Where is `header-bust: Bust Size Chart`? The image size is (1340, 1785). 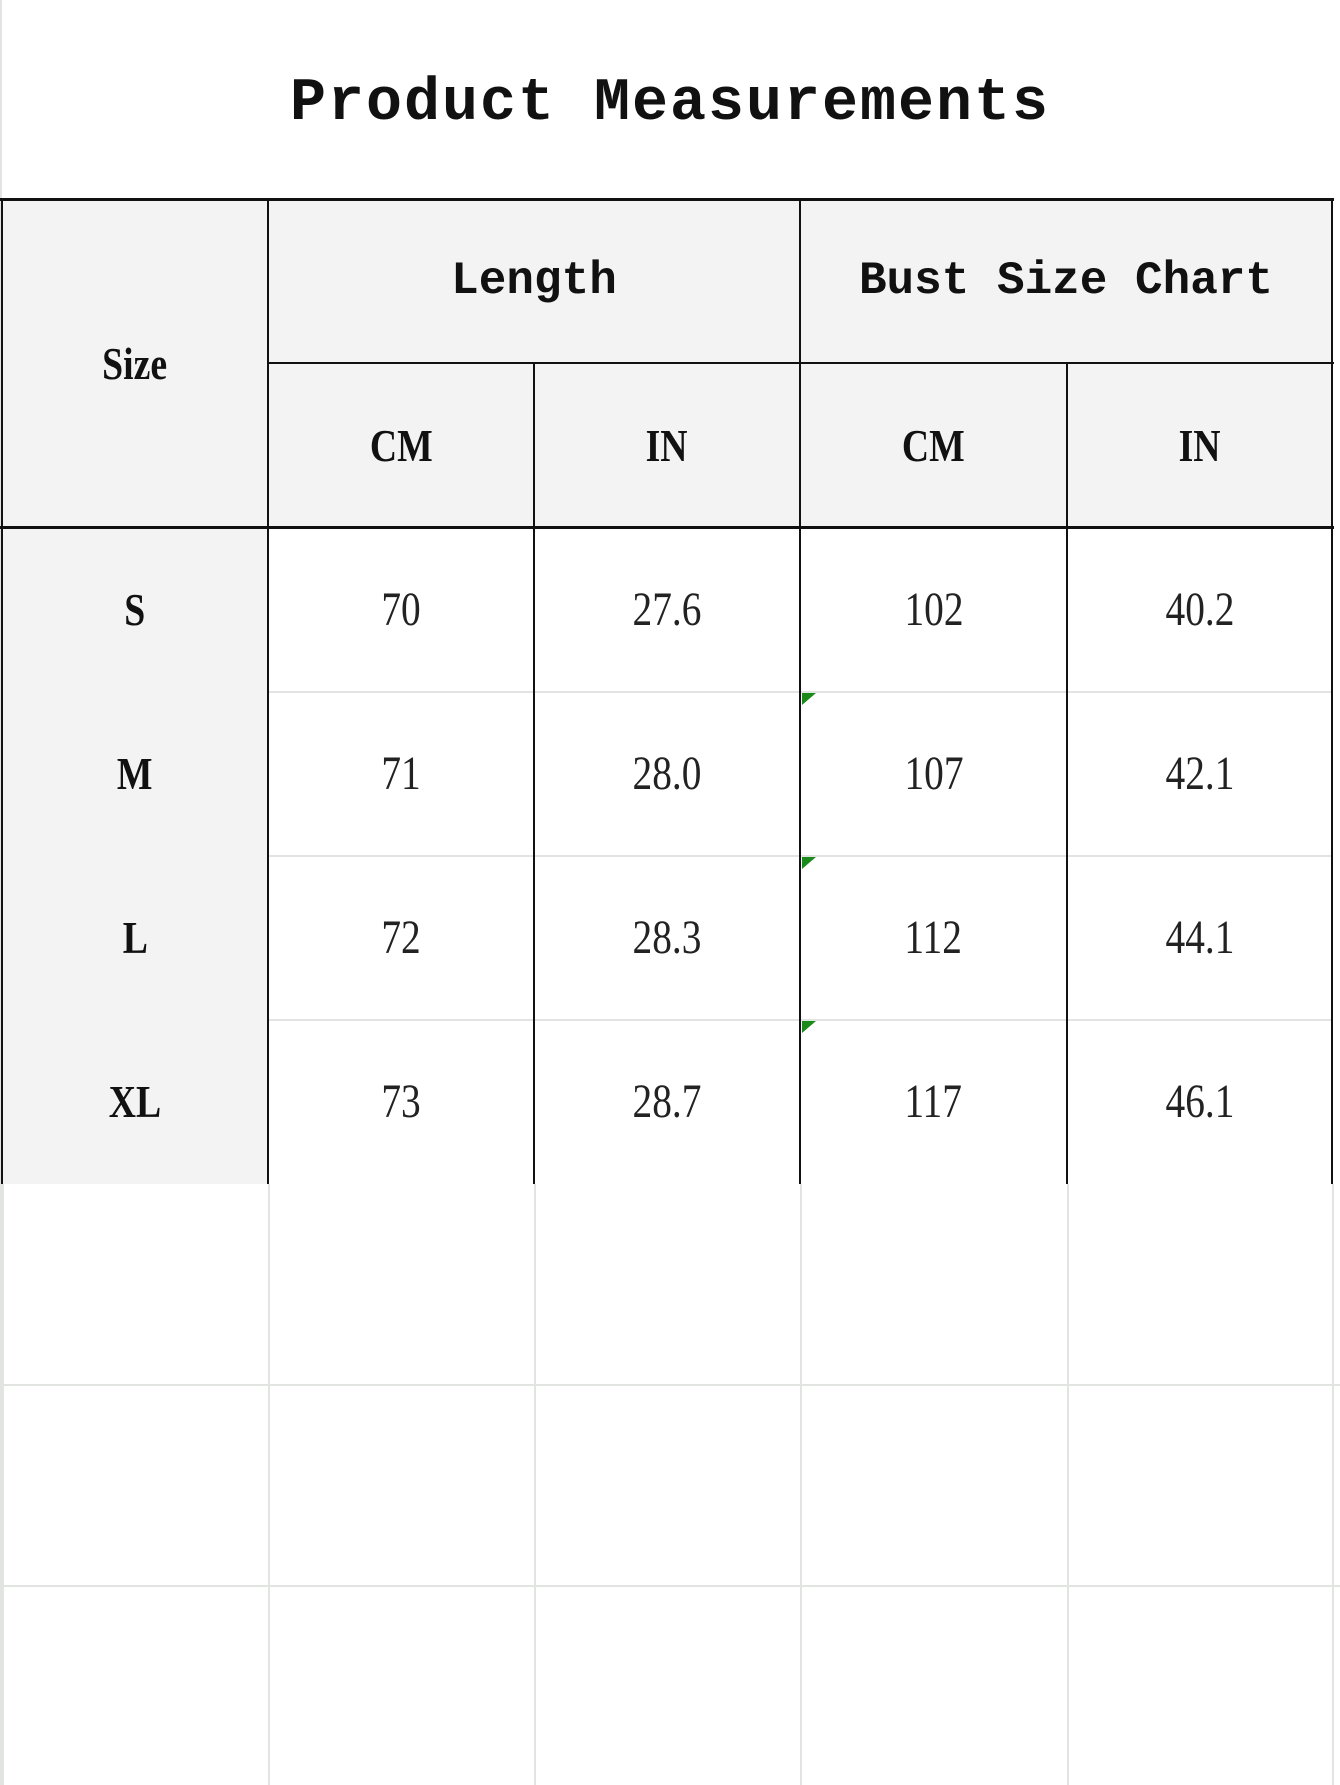
header-bust: Bust Size Chart is located at coordinates (1066, 281).